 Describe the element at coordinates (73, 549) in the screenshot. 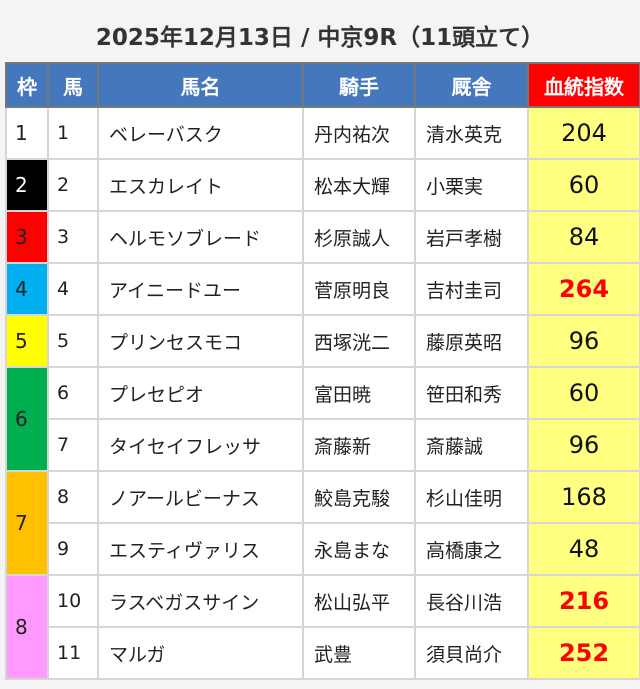

I see `horse-number-cell: 9` at that location.